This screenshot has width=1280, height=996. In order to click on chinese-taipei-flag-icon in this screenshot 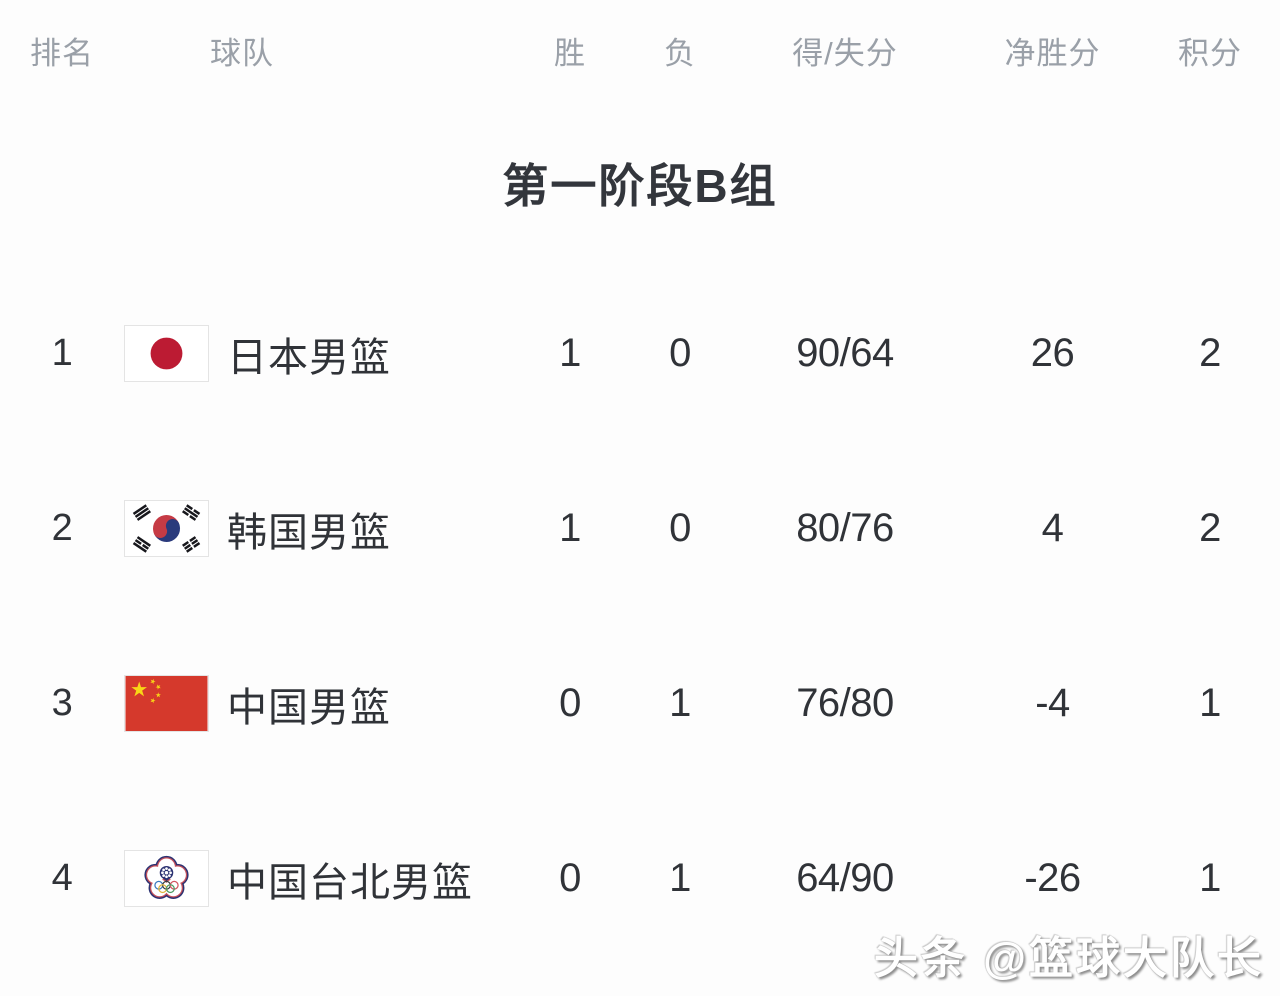, I will do `click(166, 878)`.